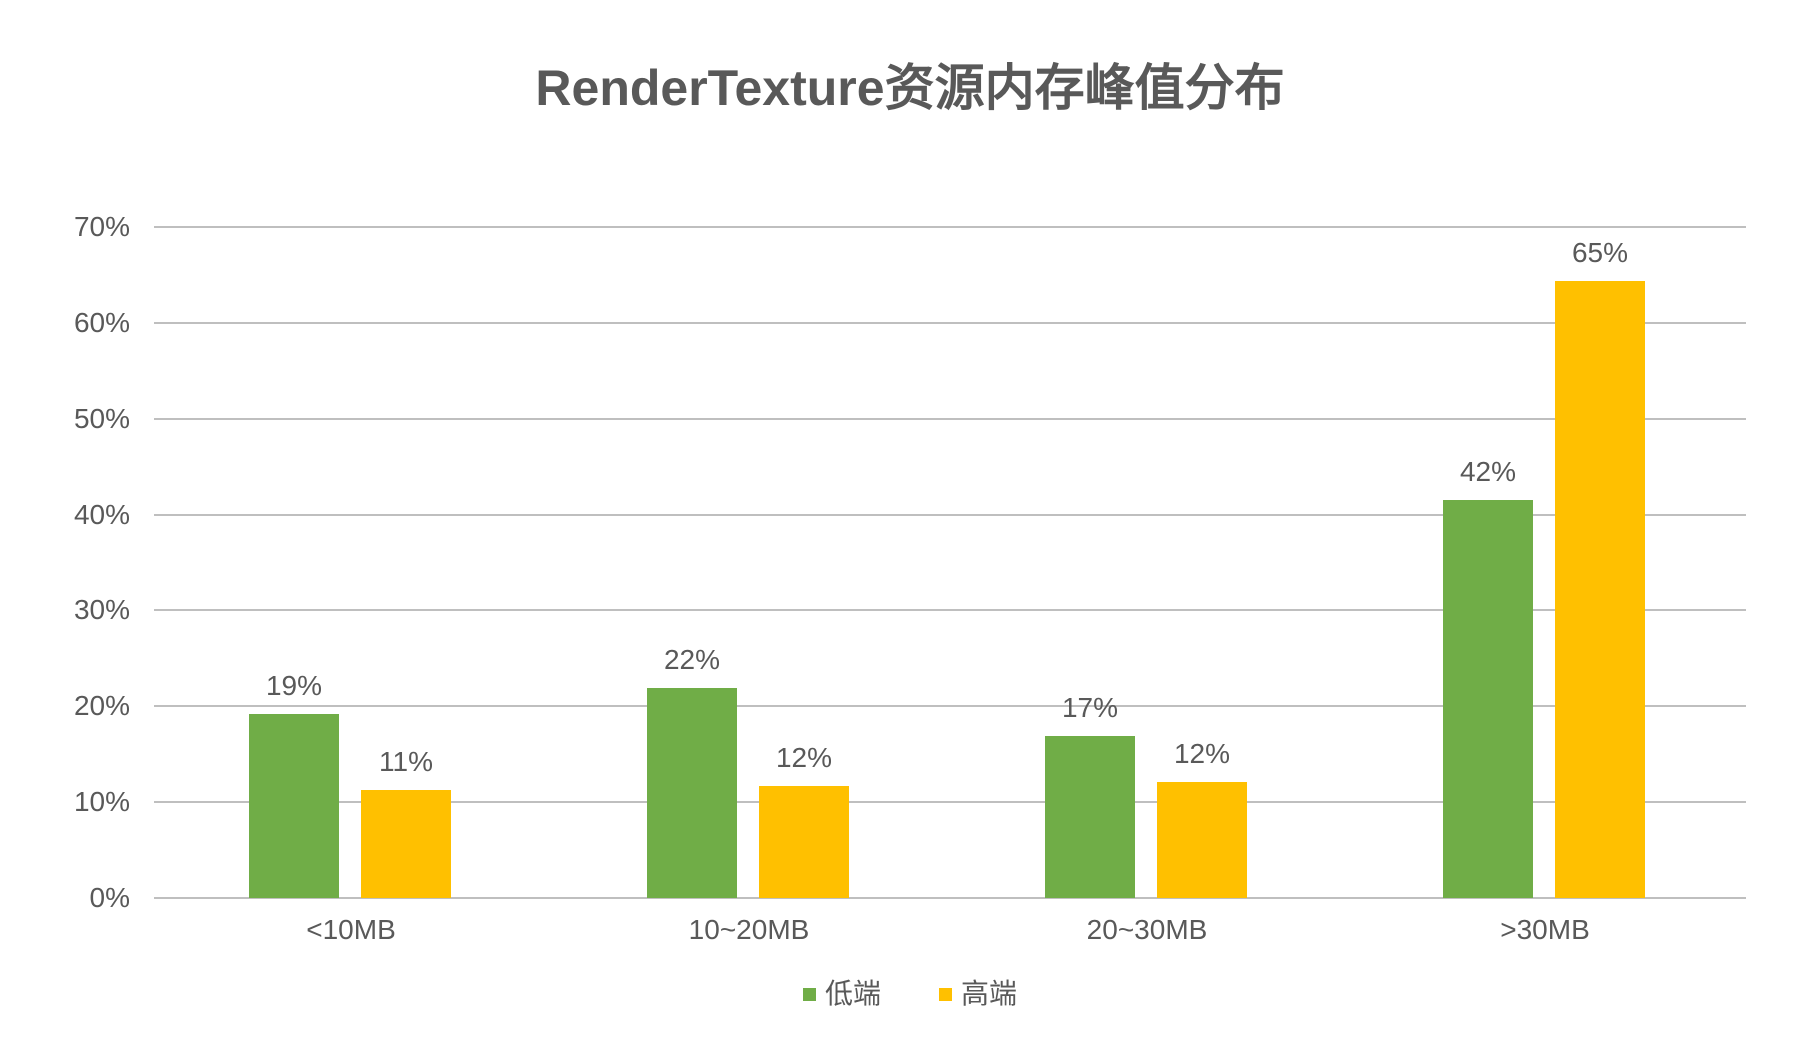  Describe the element at coordinates (101, 802) in the screenshot. I see `y-axis-tick-label: 10%` at that location.